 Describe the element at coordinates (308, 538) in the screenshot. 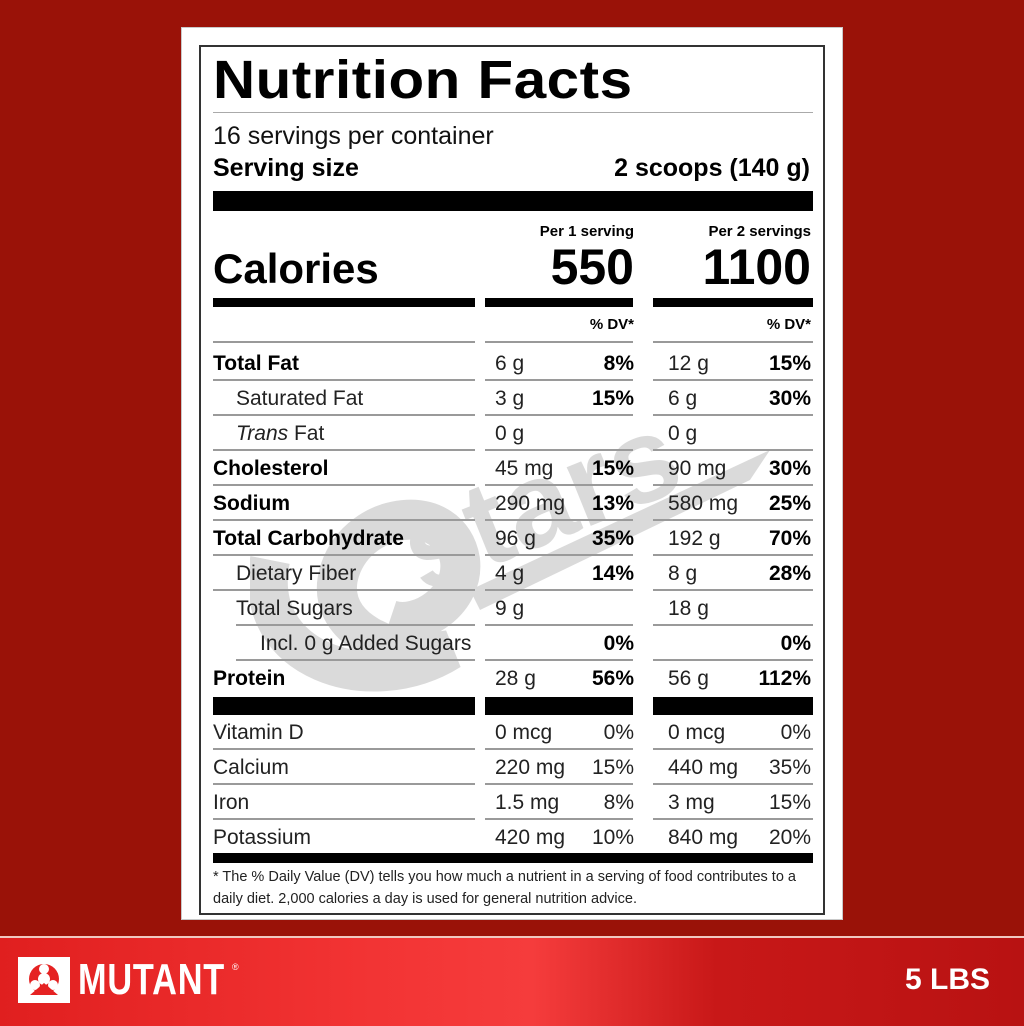

I see `nutrient-name: Total Carbohydrate` at that location.